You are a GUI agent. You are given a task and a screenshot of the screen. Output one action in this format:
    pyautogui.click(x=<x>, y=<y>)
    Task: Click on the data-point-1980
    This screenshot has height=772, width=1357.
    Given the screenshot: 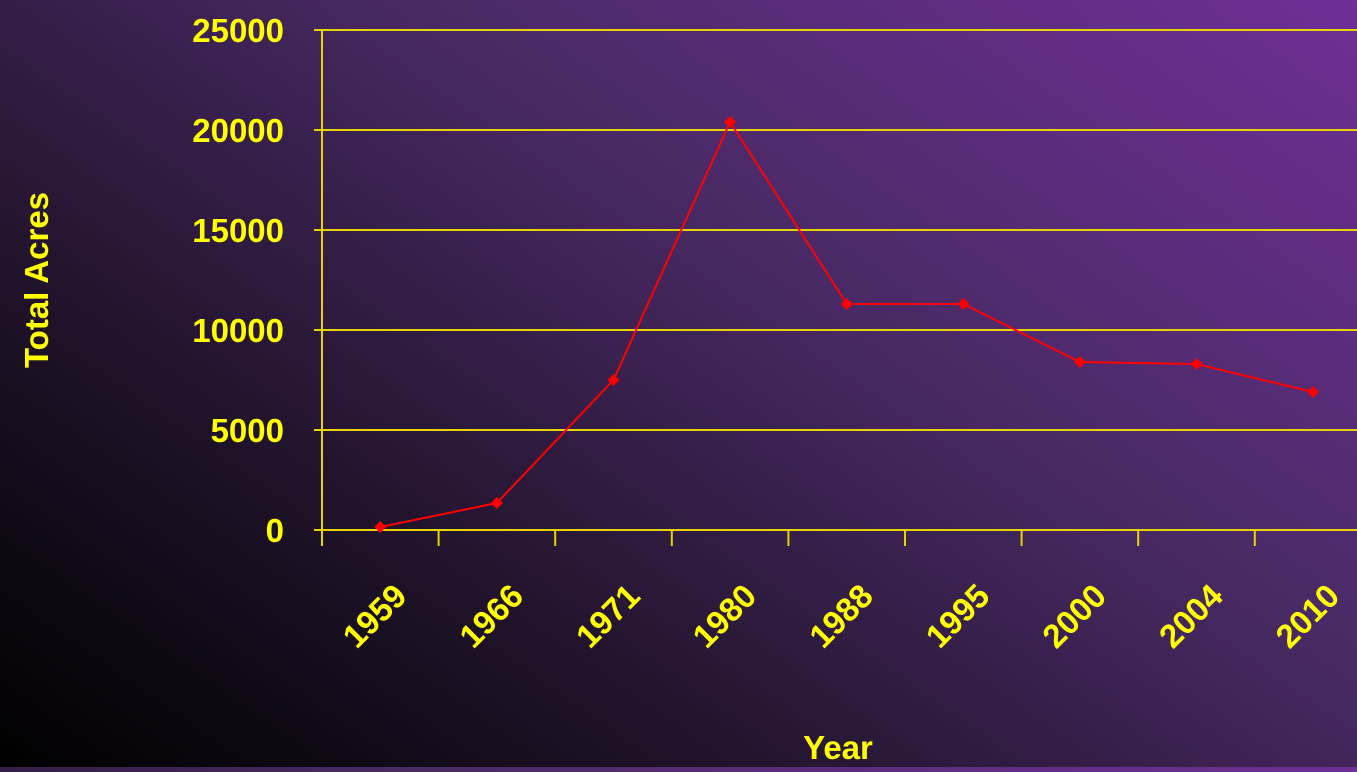 What is the action you would take?
    pyautogui.click(x=730, y=122)
    